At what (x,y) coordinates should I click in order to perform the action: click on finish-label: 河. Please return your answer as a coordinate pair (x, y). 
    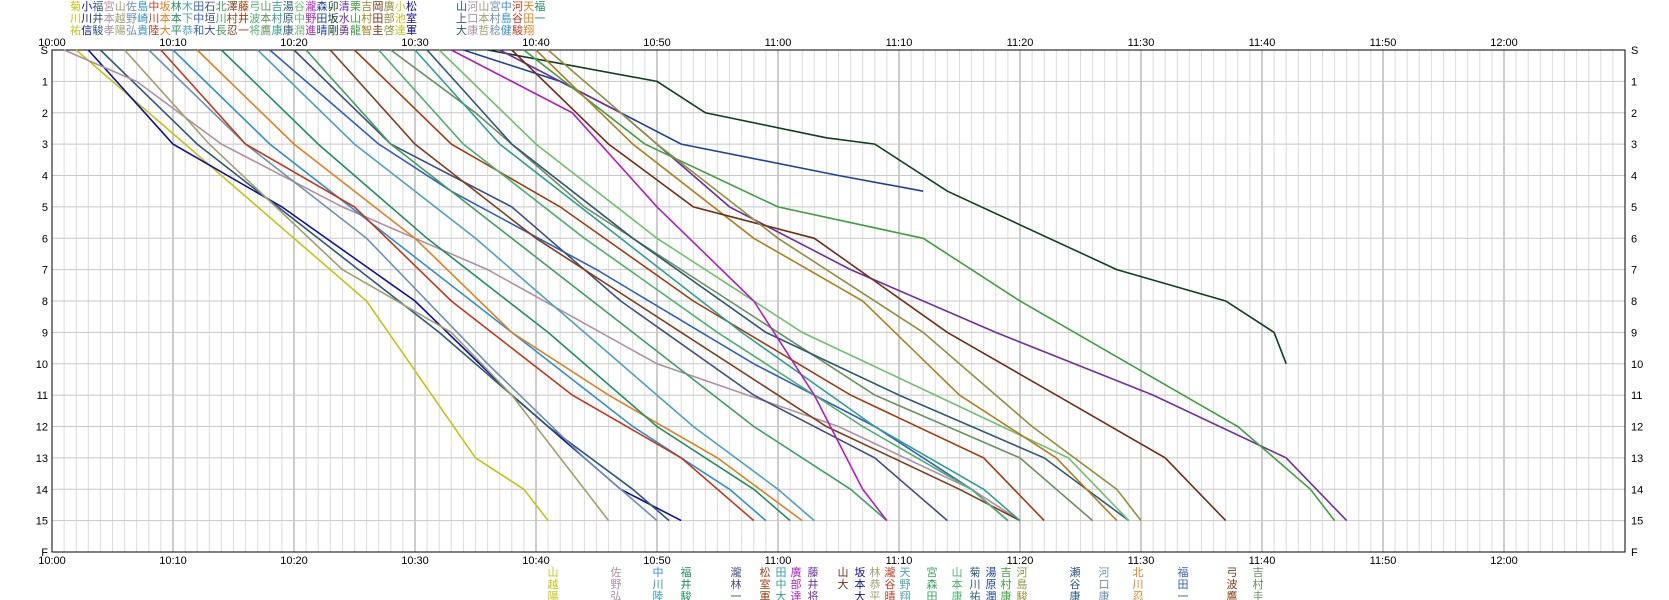
    Looking at the image, I should click on (1104, 572).